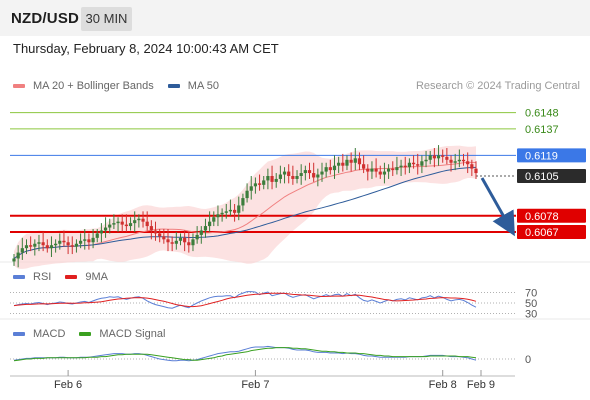  I want to click on level-label-0.6078: 0.6078, so click(542, 217).